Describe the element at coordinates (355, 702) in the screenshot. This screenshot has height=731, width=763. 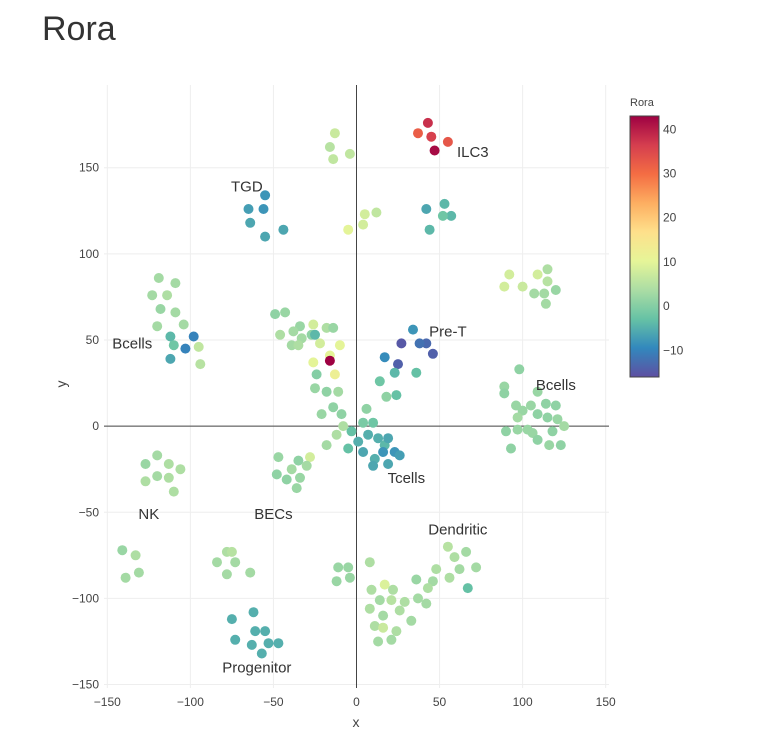
I see `x-axis-ticks: −150 −100 −50 0 50 100 150` at that location.